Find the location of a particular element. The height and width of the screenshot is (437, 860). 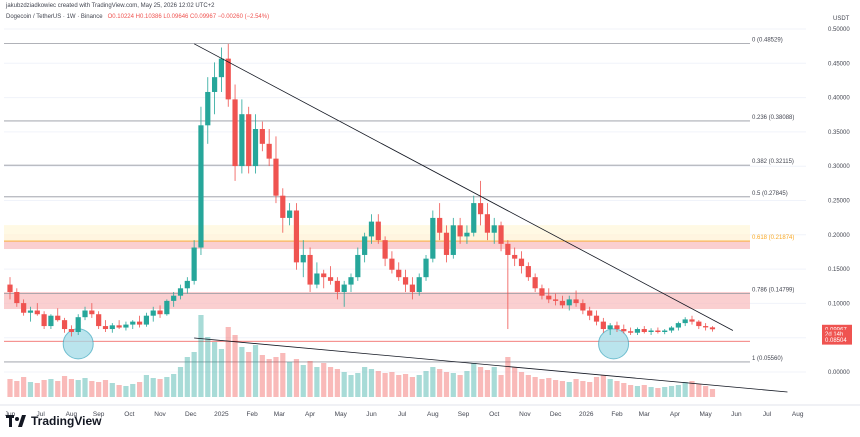

support-circle is located at coordinates (614, 344).